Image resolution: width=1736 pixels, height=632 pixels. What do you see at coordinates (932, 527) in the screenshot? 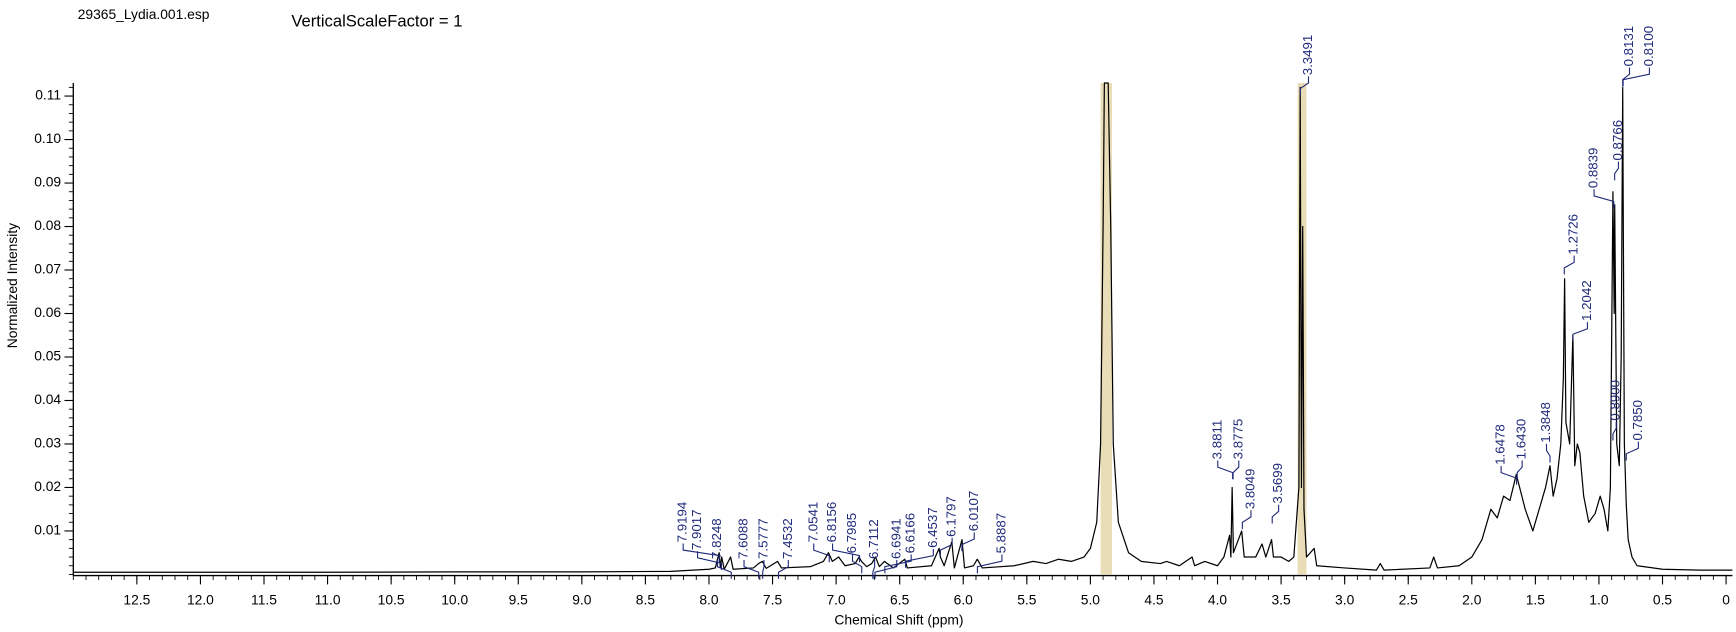
I see `peak-label: 6.4537` at bounding box center [932, 527].